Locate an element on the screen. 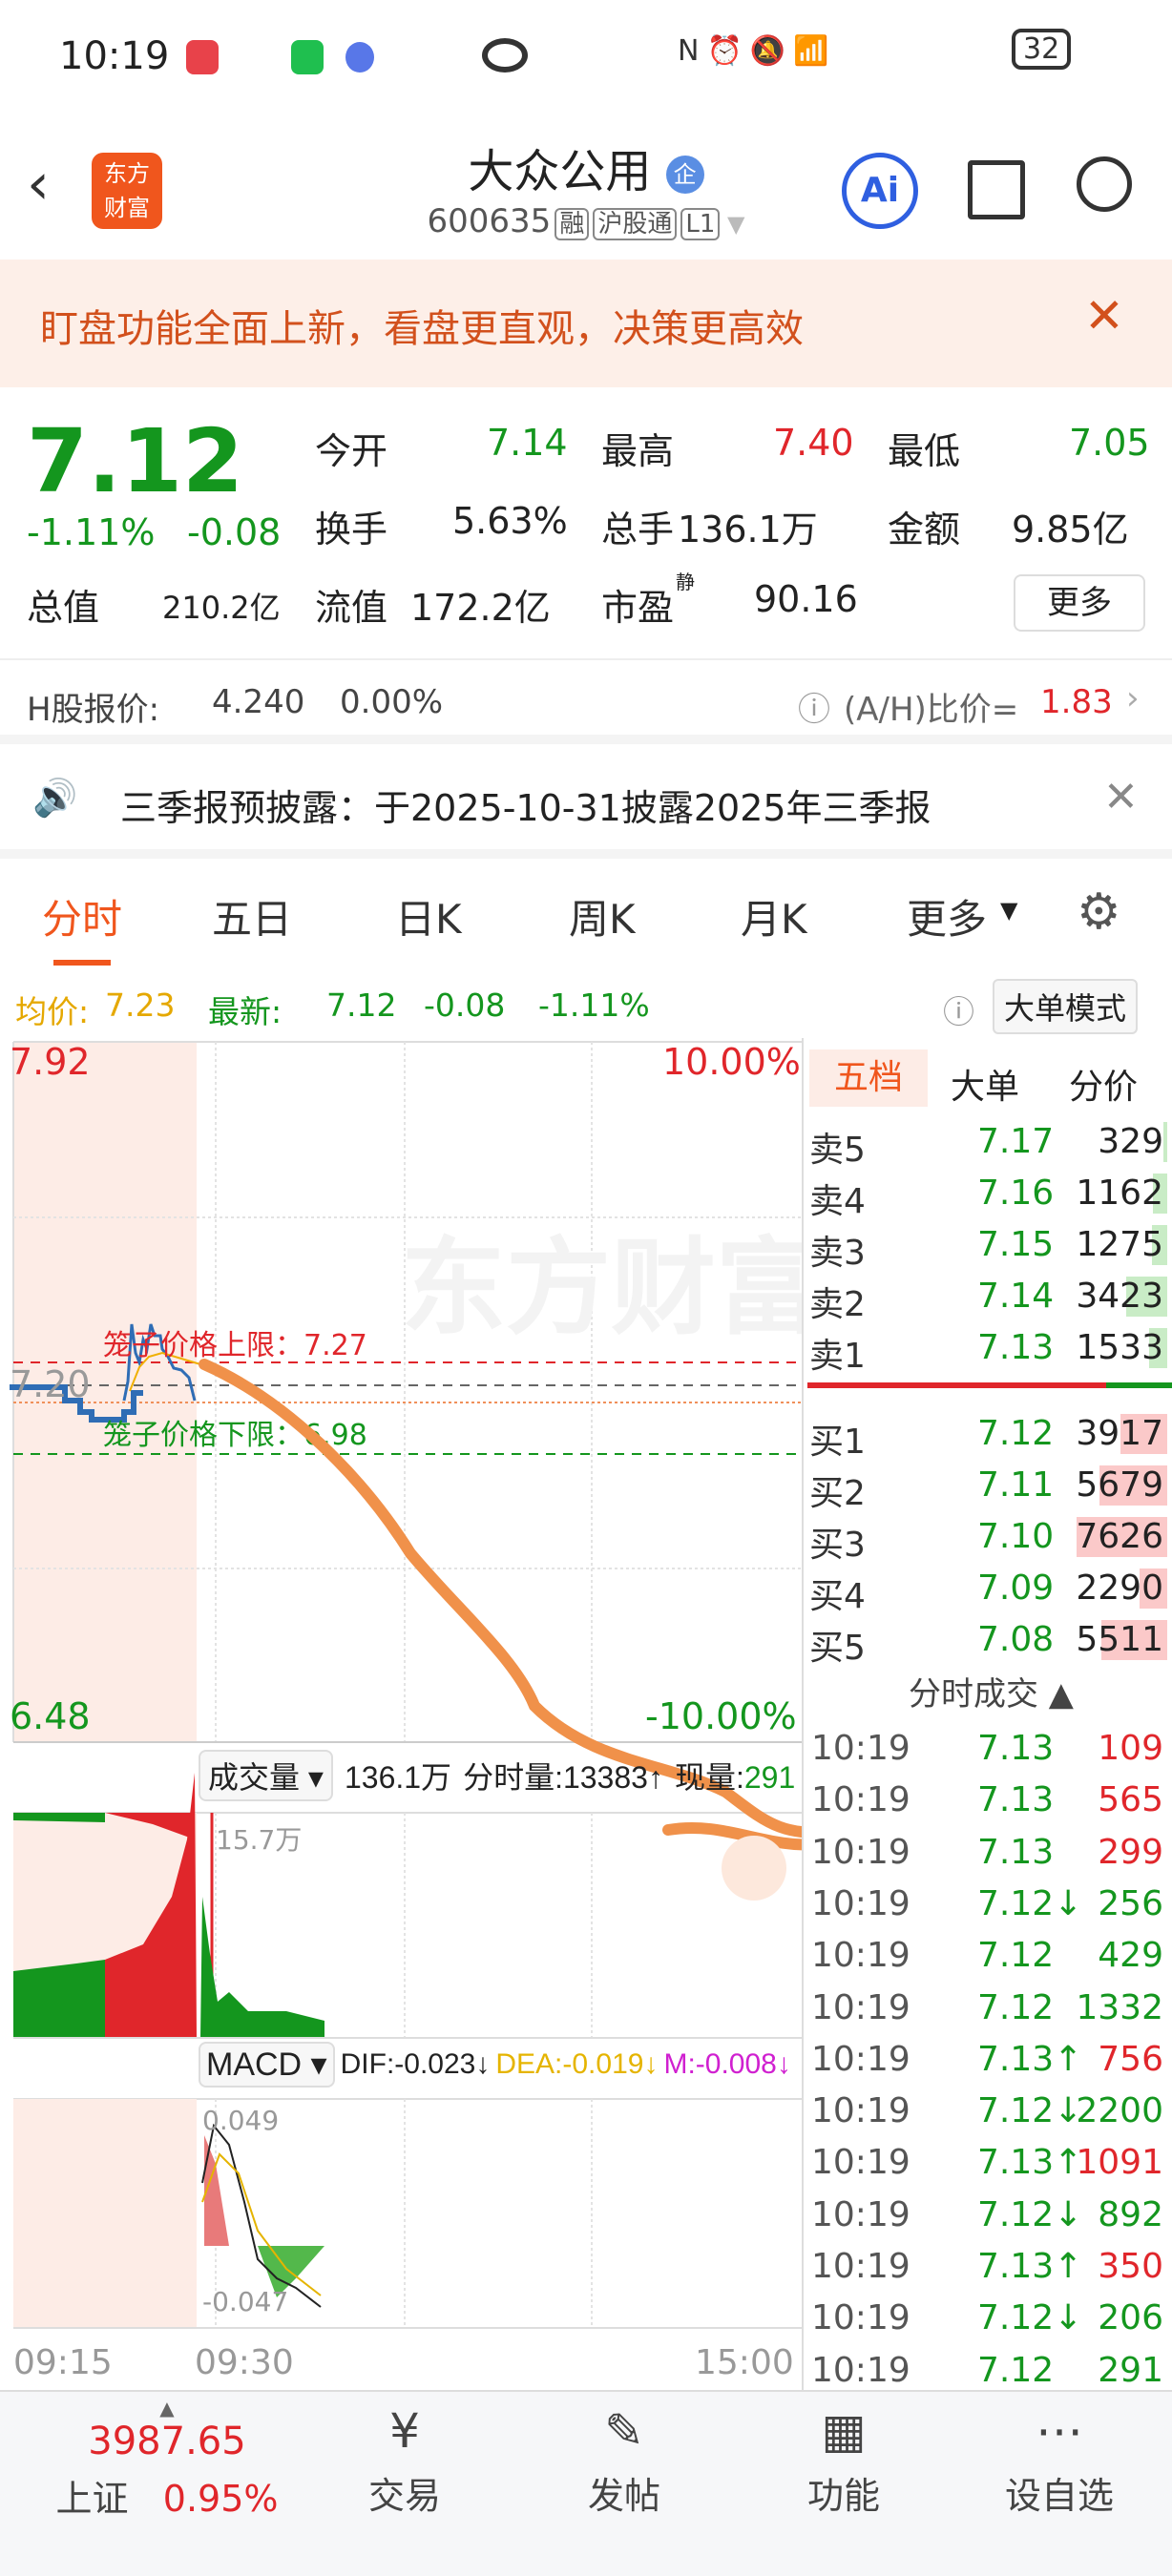 This screenshot has width=1172, height=2576. grid-icon: ▦ is located at coordinates (844, 2431).